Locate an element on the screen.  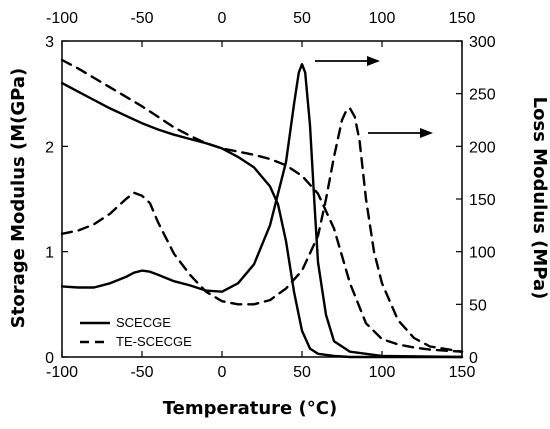
y-right-tick-label: 150 is located at coordinates (482, 200).